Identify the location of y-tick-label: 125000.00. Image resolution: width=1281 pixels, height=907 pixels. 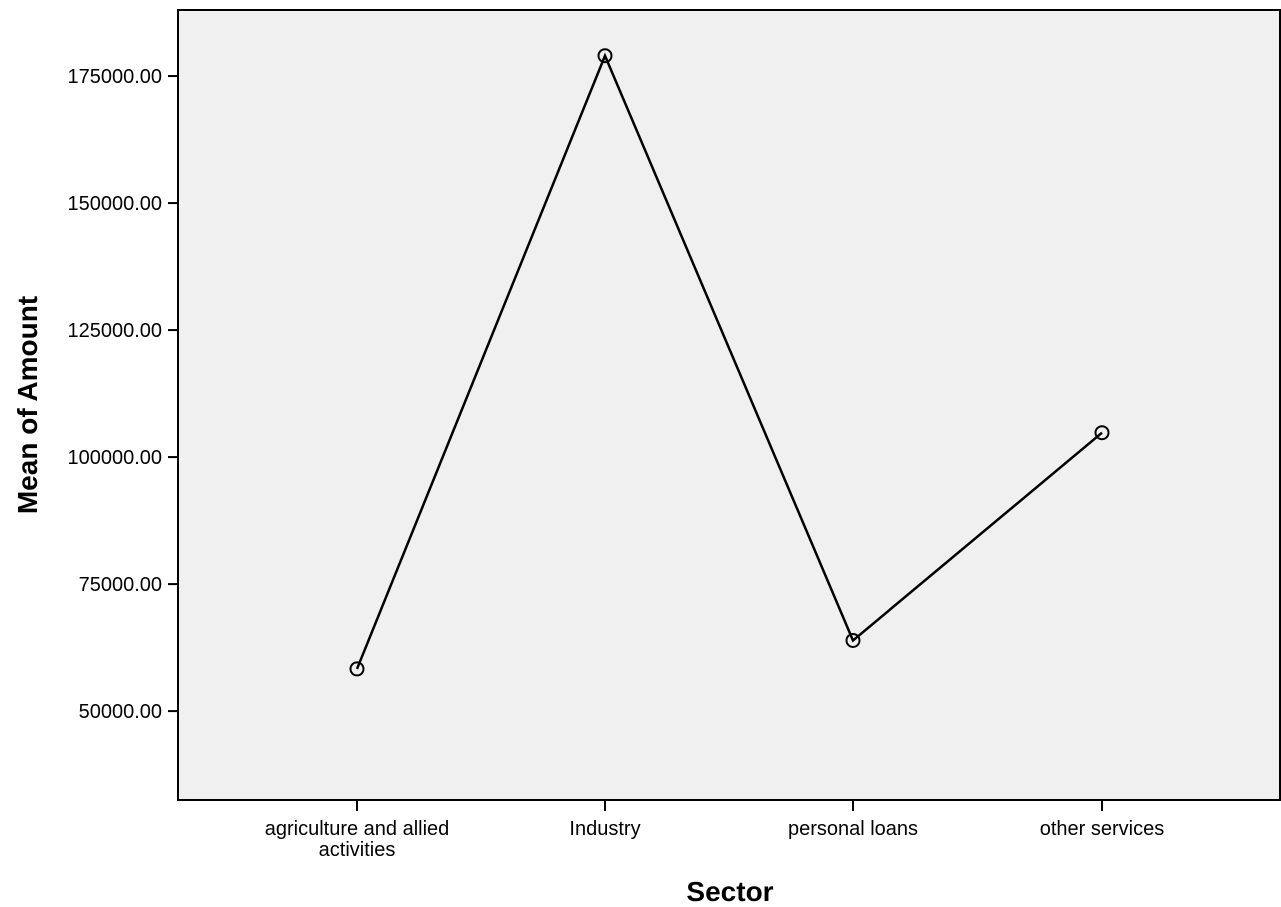
(114, 331).